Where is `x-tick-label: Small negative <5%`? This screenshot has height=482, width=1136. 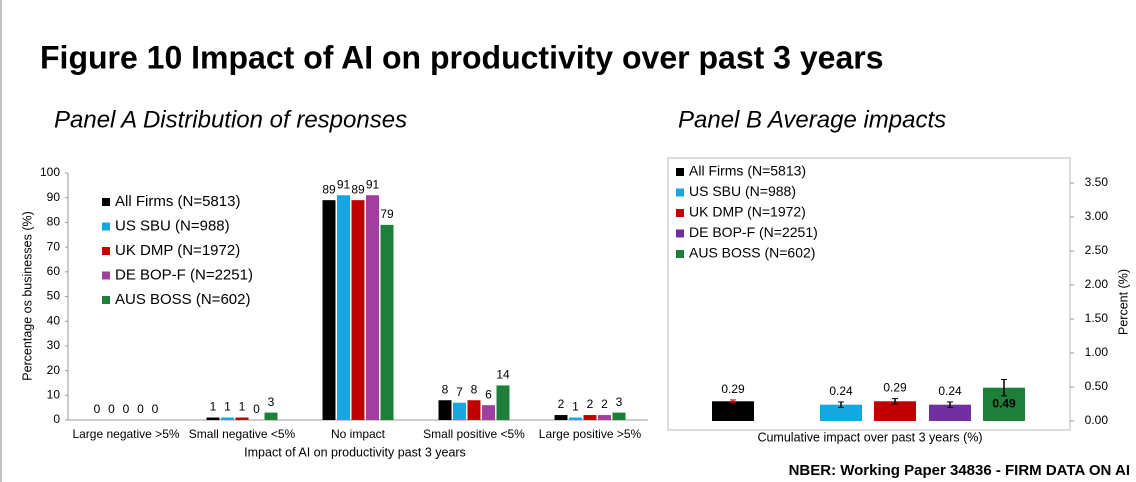 x-tick-label: Small negative <5% is located at coordinates (242, 434).